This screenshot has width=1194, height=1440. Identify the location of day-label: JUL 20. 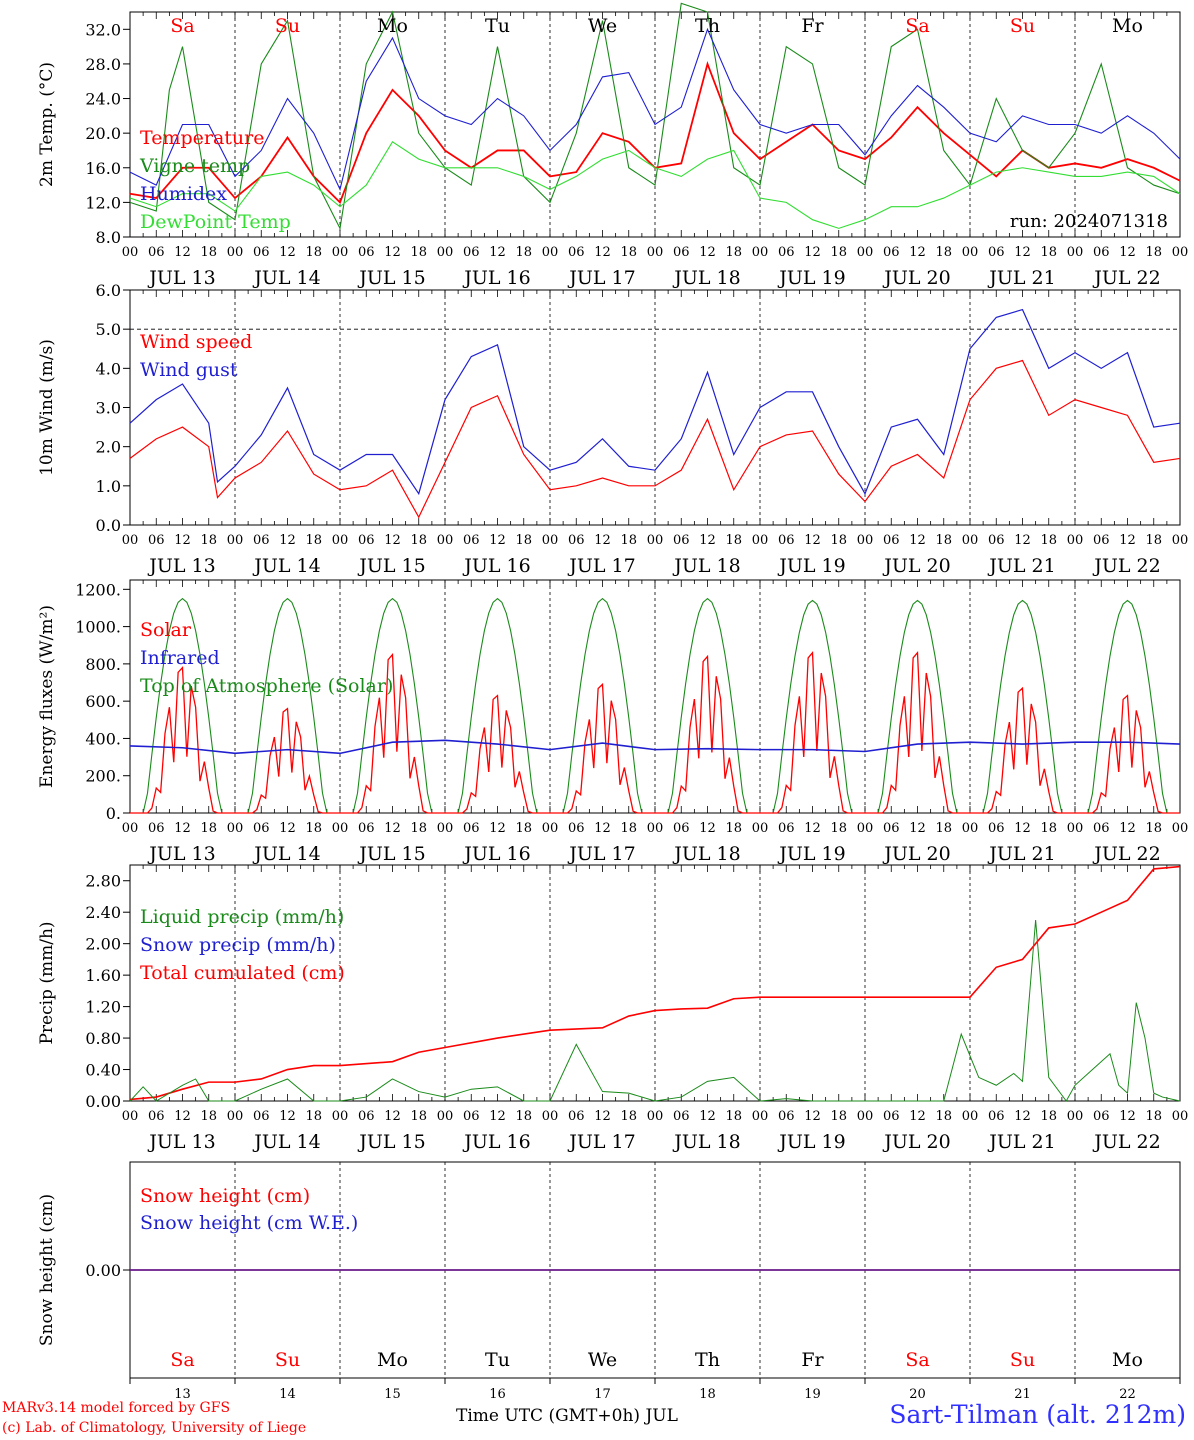
(916, 1142).